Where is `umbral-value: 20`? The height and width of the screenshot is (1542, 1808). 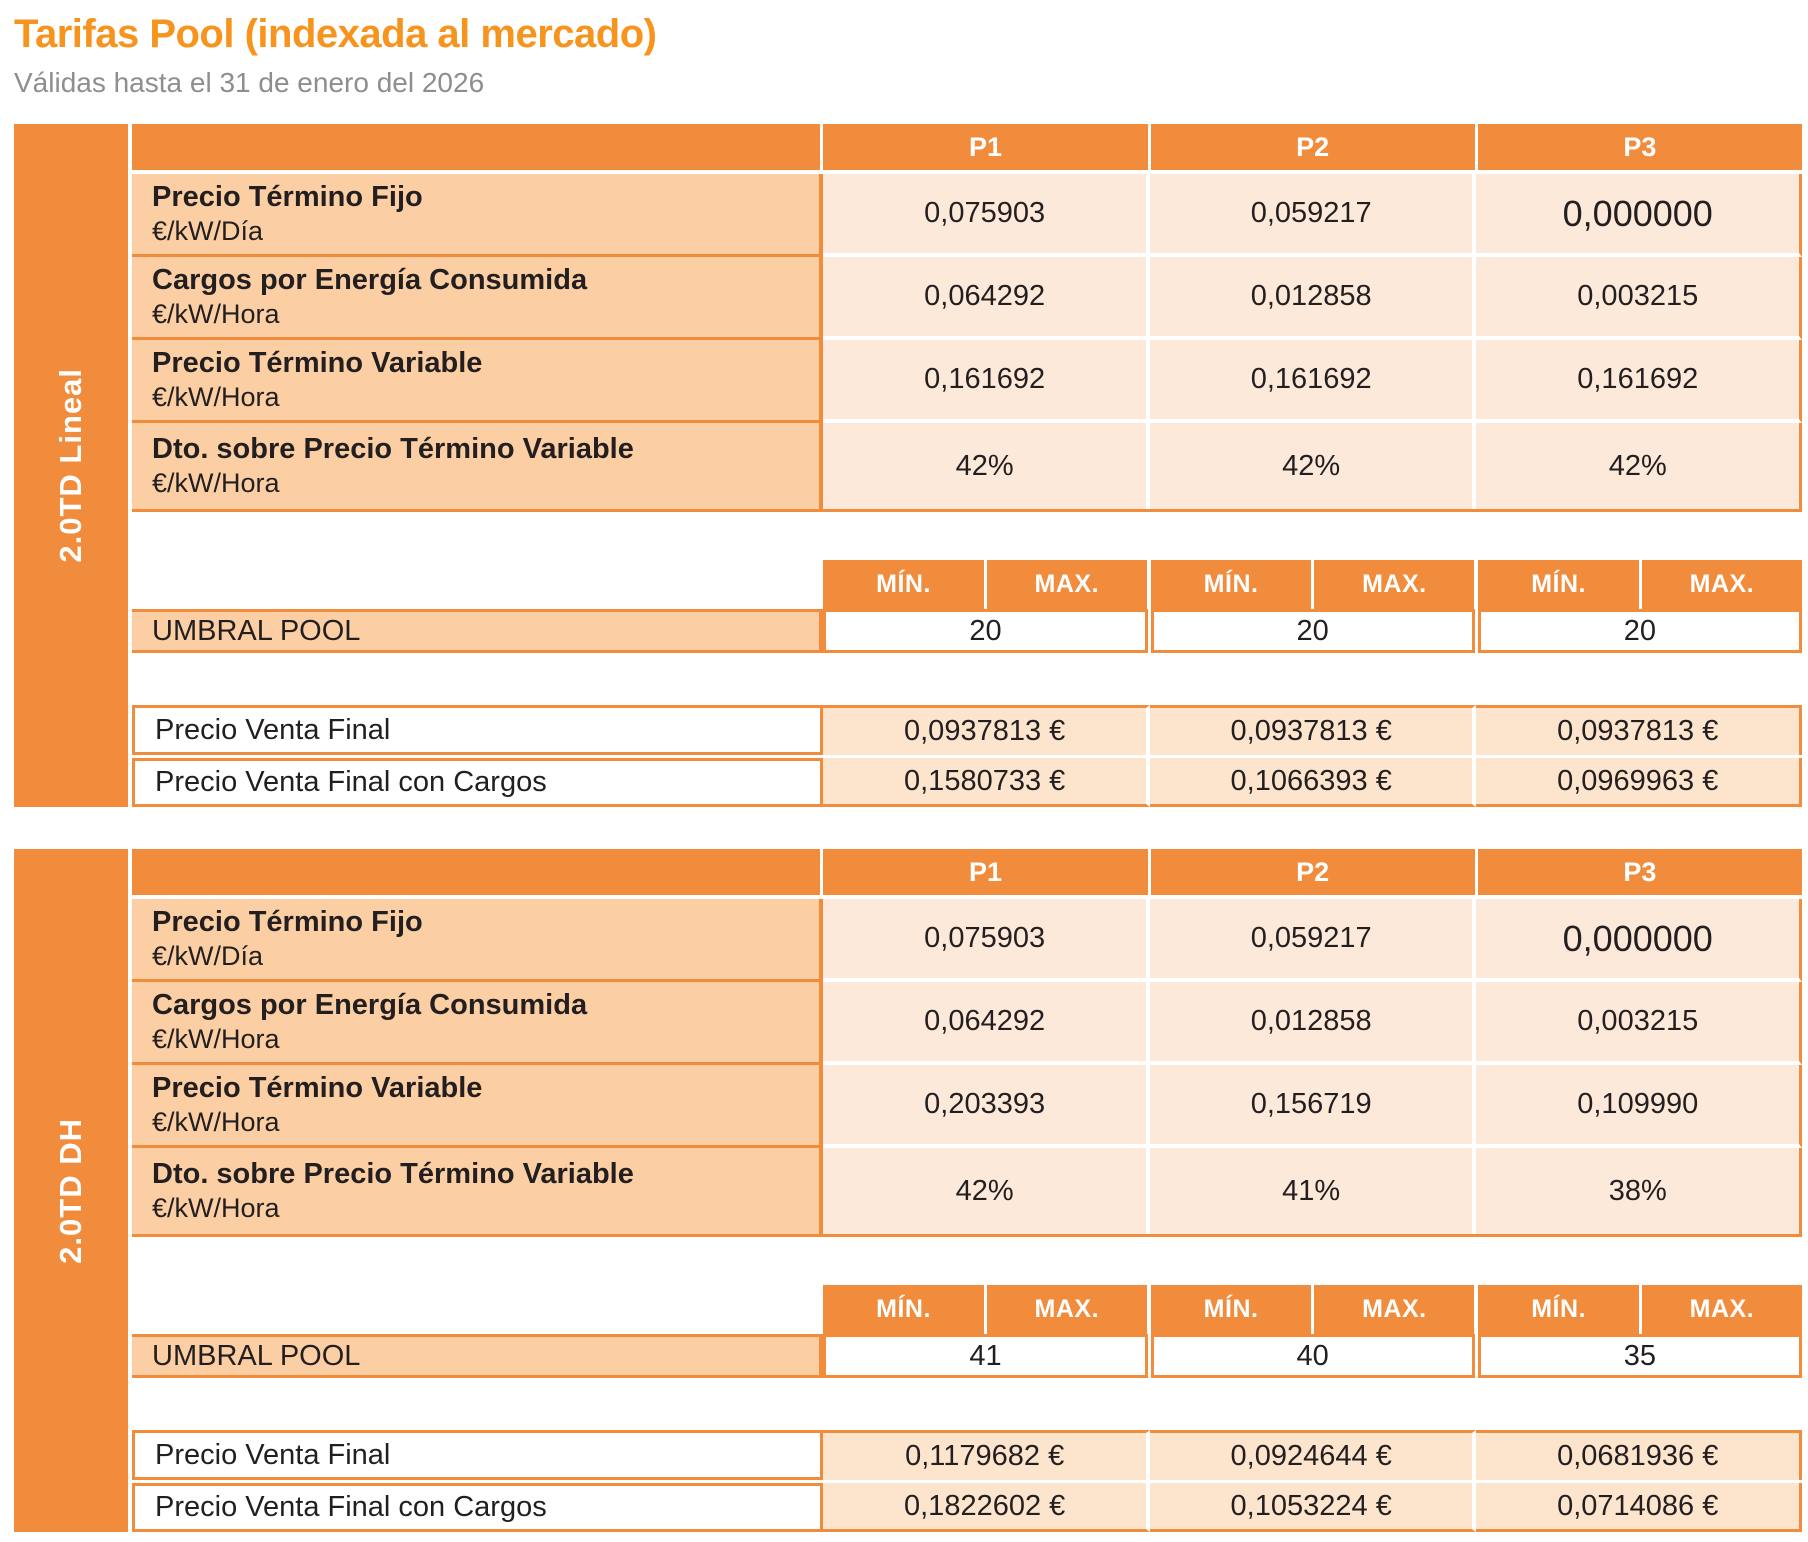 umbral-value: 20 is located at coordinates (1639, 631).